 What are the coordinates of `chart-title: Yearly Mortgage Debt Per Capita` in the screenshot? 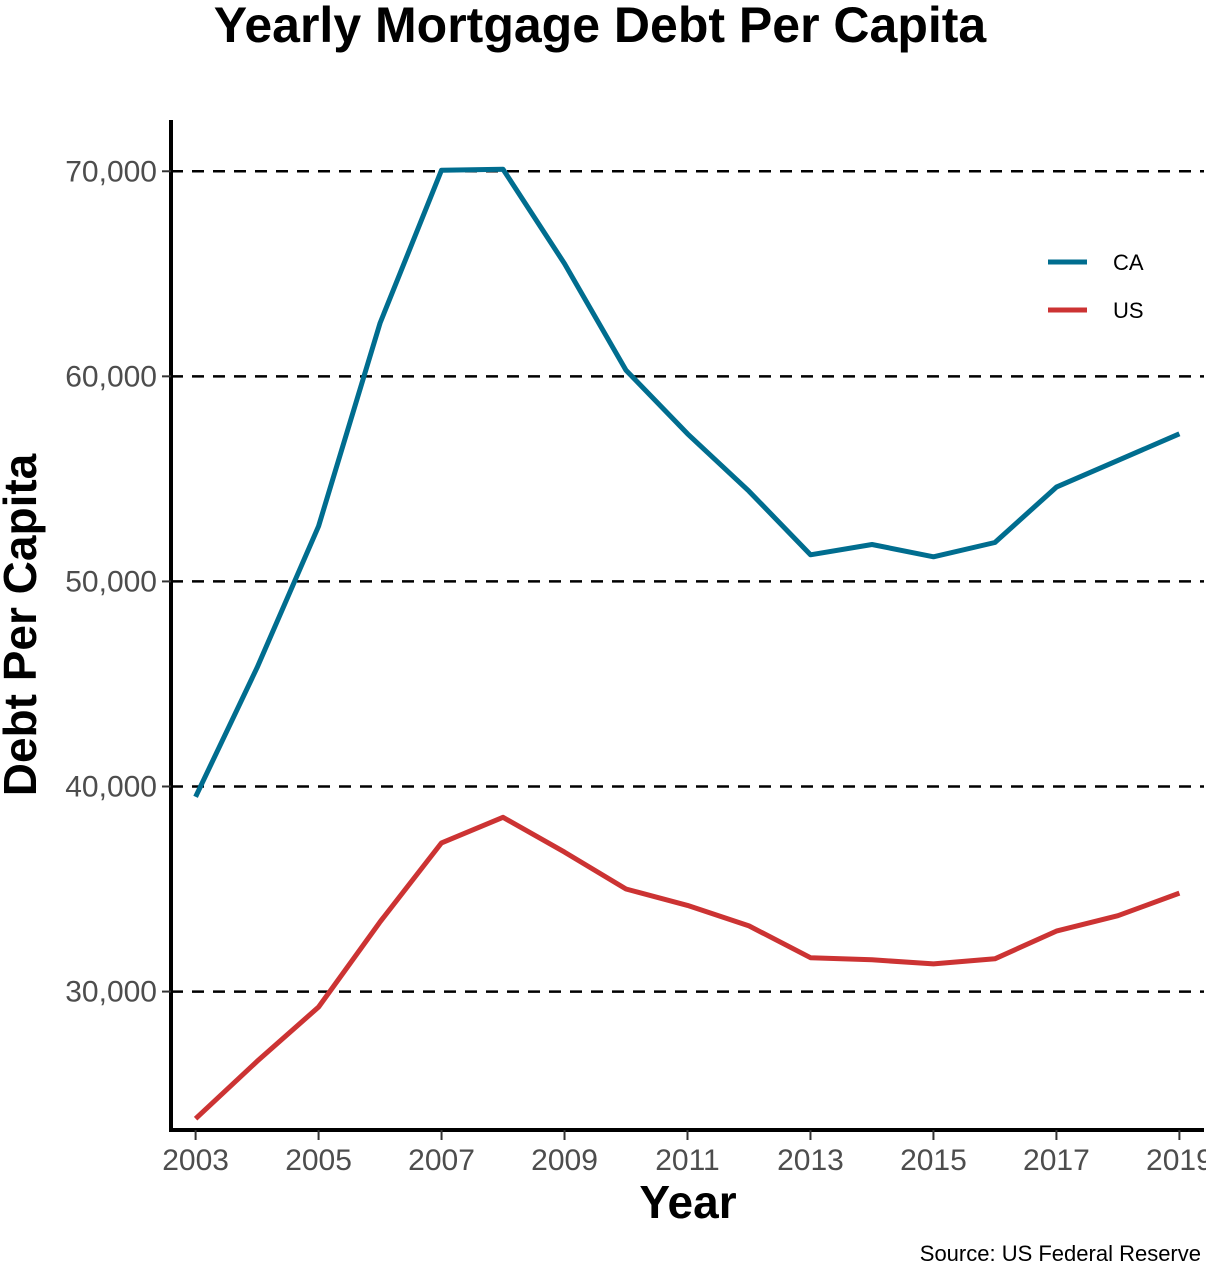 It's located at (601, 26).